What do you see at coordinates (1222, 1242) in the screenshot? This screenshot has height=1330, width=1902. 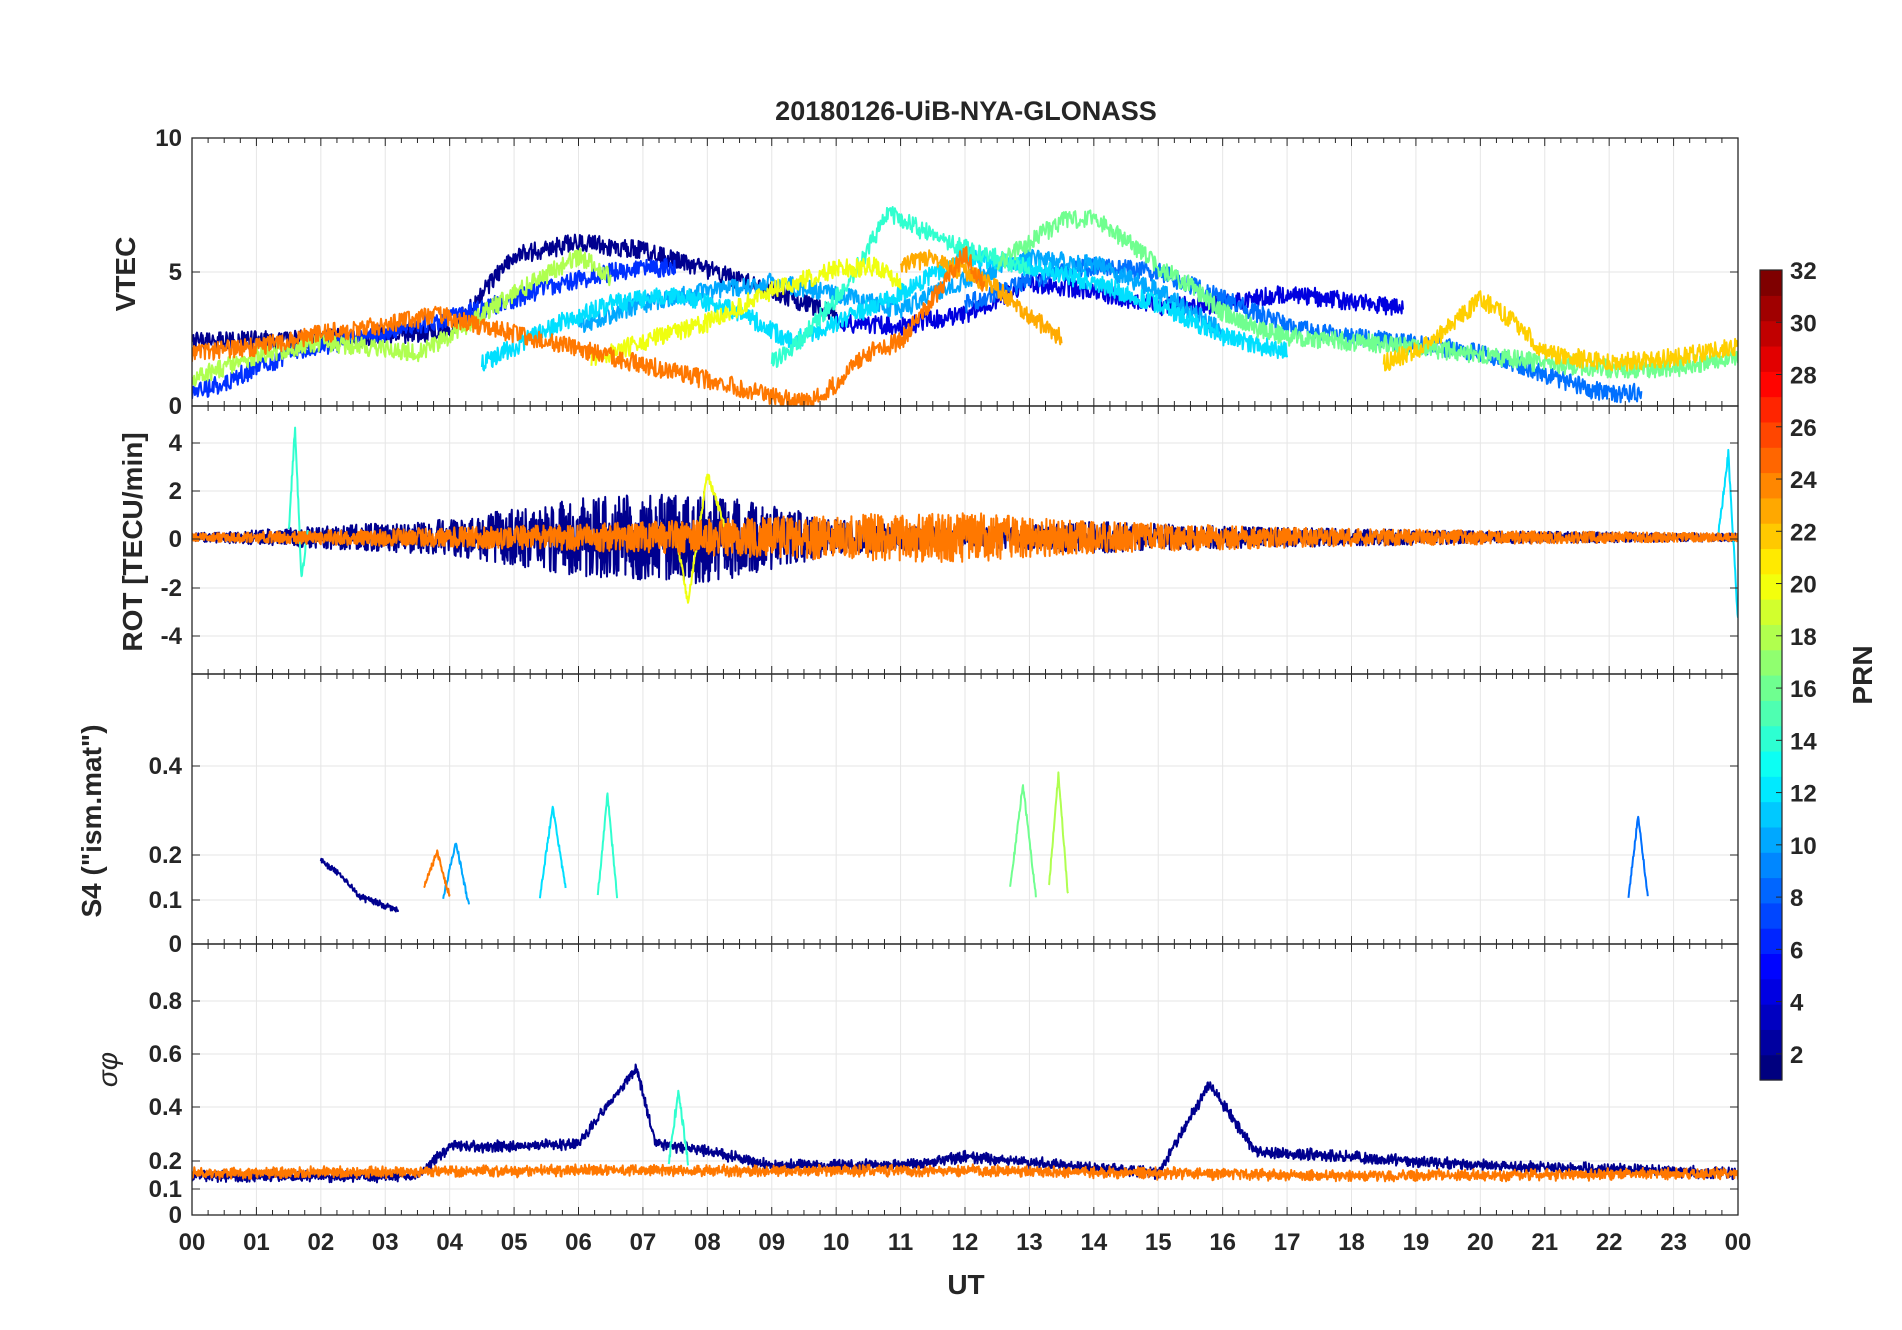 I see `x-tick-label: 16` at bounding box center [1222, 1242].